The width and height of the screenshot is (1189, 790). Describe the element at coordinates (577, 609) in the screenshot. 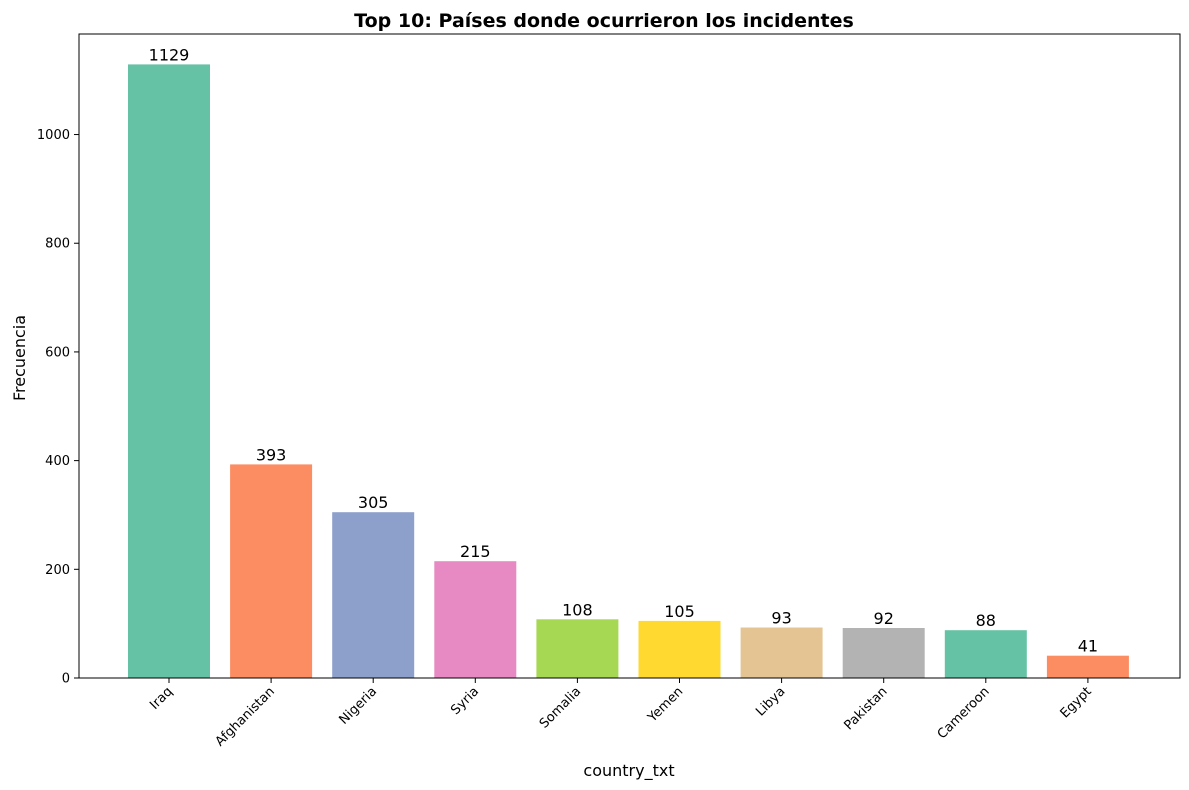

I see `data-label-somalia: 108` at that location.